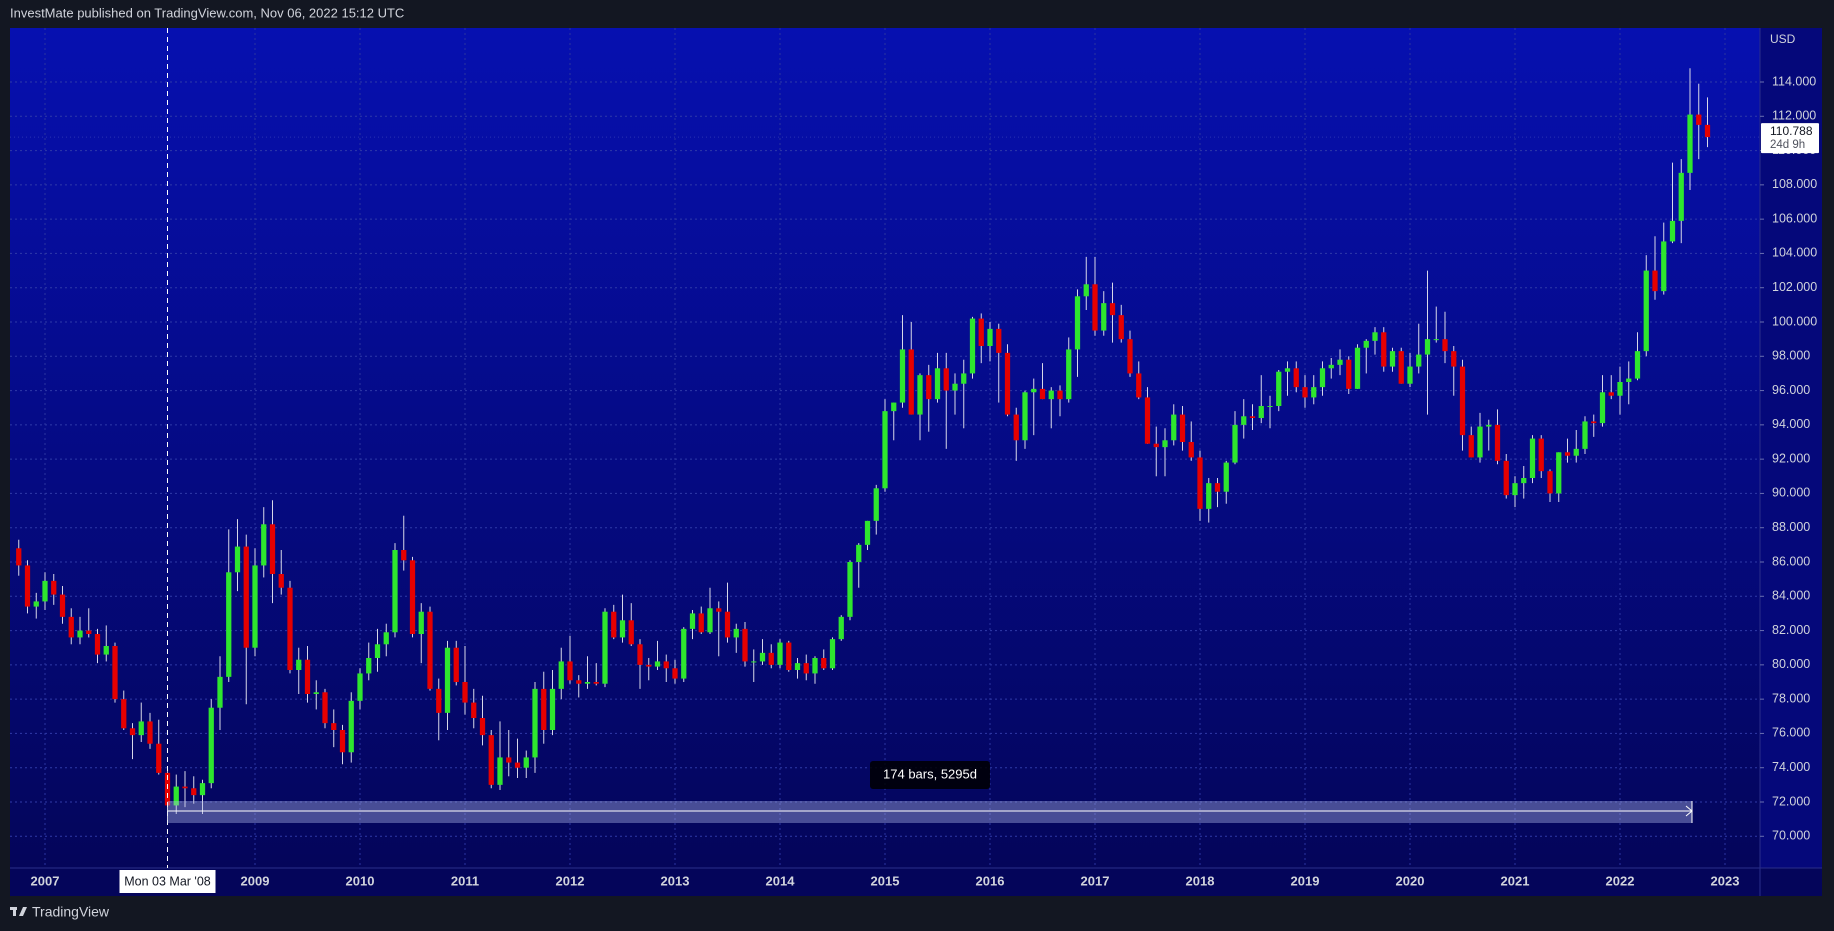 This screenshot has width=1834, height=931. I want to click on y-tick-label: 70.000, so click(1791, 836).